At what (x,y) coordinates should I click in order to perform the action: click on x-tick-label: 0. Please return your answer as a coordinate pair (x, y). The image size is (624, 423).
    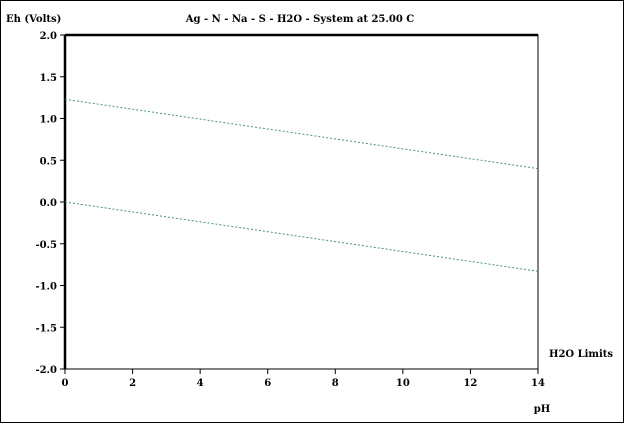
    Looking at the image, I should click on (65, 383).